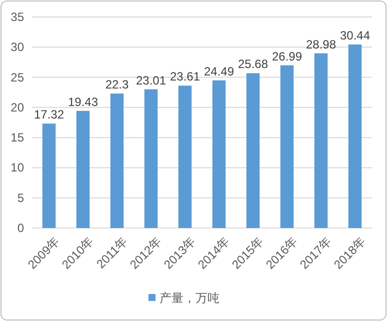  What do you see at coordinates (17, 137) in the screenshot?
I see `y-tick-label: 15` at bounding box center [17, 137].